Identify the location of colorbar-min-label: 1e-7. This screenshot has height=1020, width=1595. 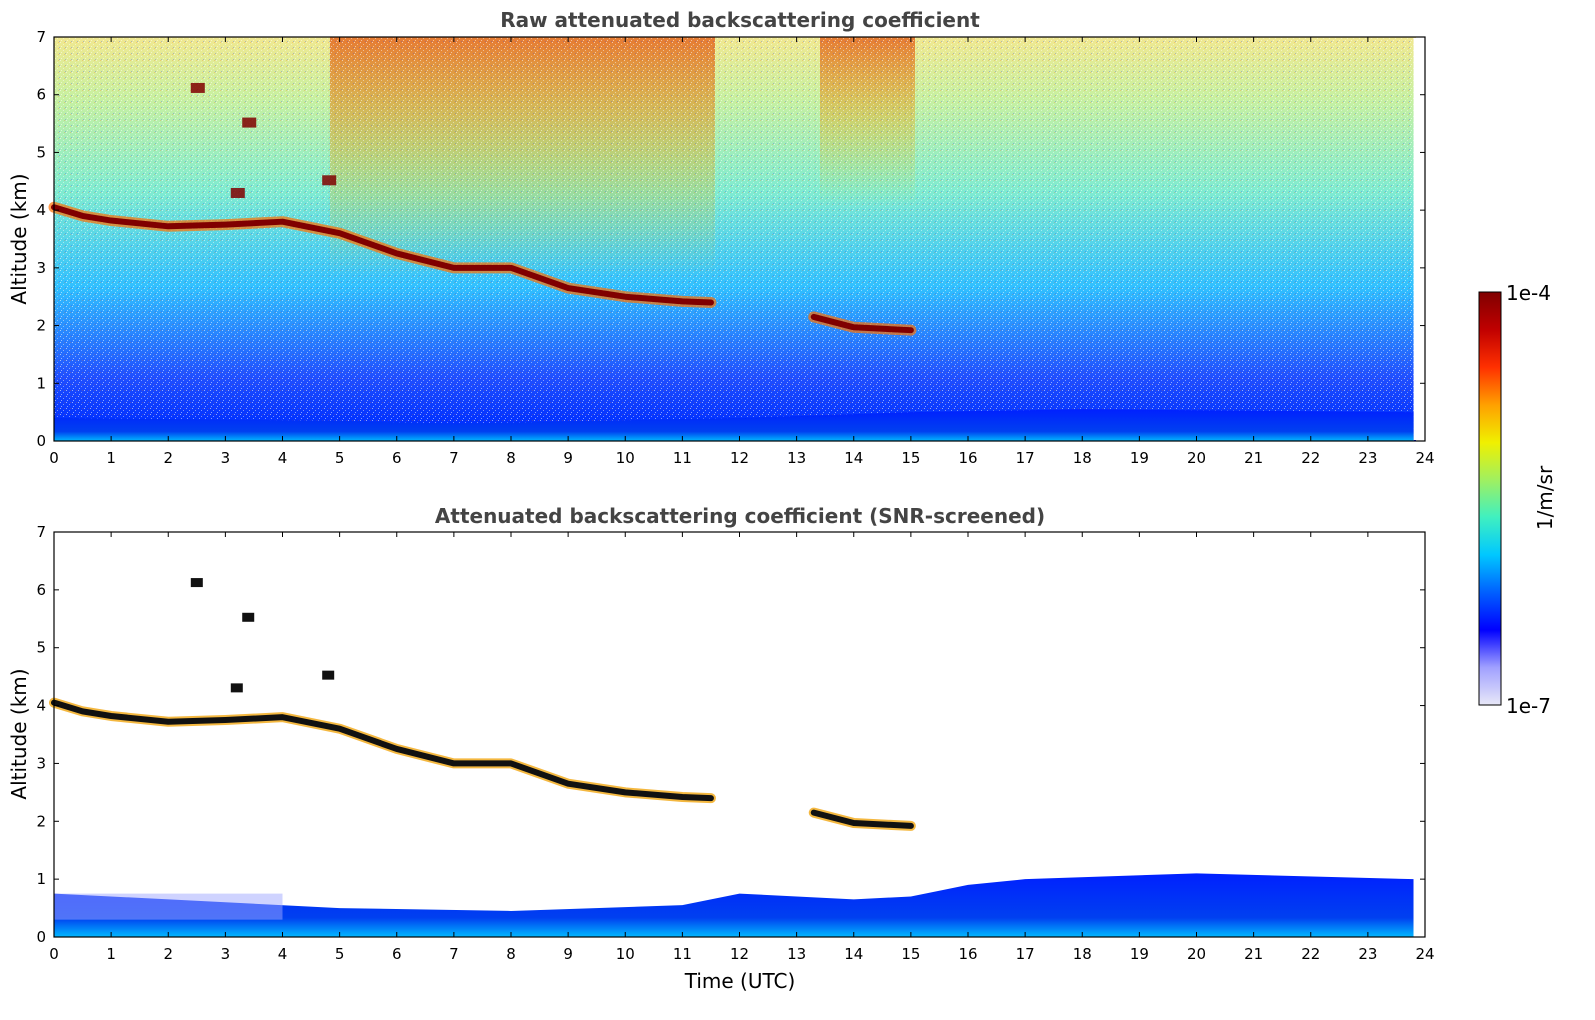
(1528, 706).